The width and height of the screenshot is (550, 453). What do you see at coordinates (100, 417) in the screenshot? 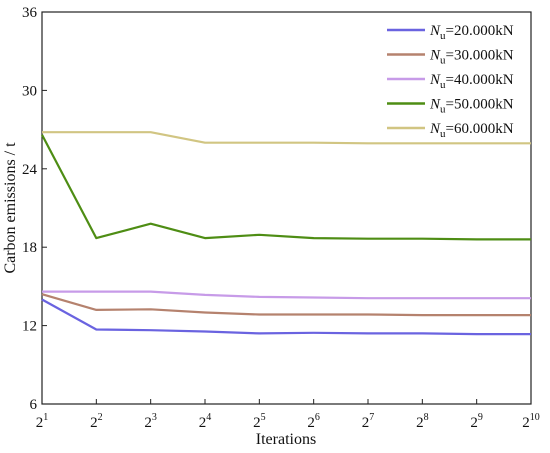
I see `x-tick-exponent: 2` at bounding box center [100, 417].